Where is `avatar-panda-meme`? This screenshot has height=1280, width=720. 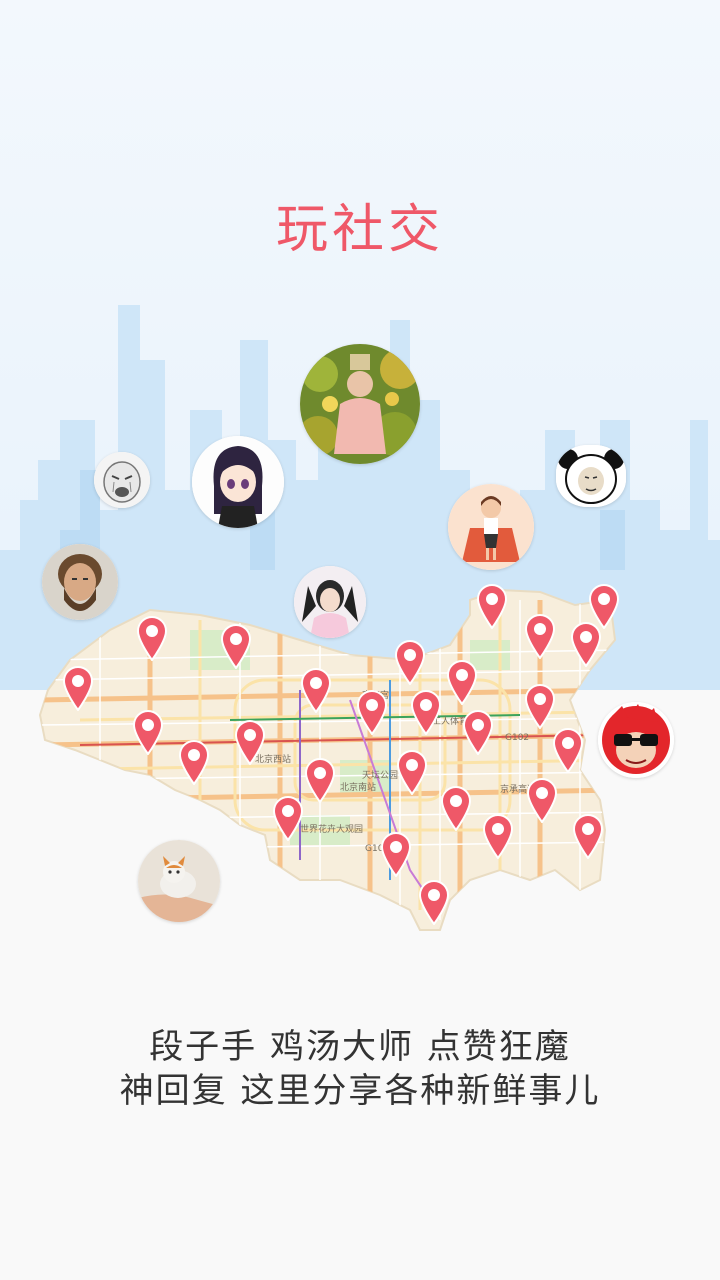
avatar-panda-meme is located at coordinates (591, 476).